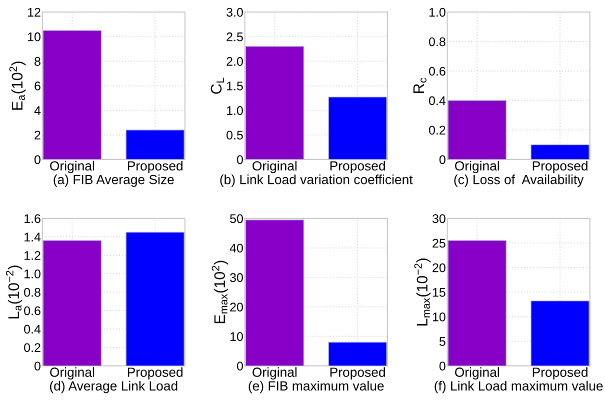 The height and width of the screenshot is (402, 605). Describe the element at coordinates (37, 110) in the screenshot. I see `y-tick-label: 4` at that location.